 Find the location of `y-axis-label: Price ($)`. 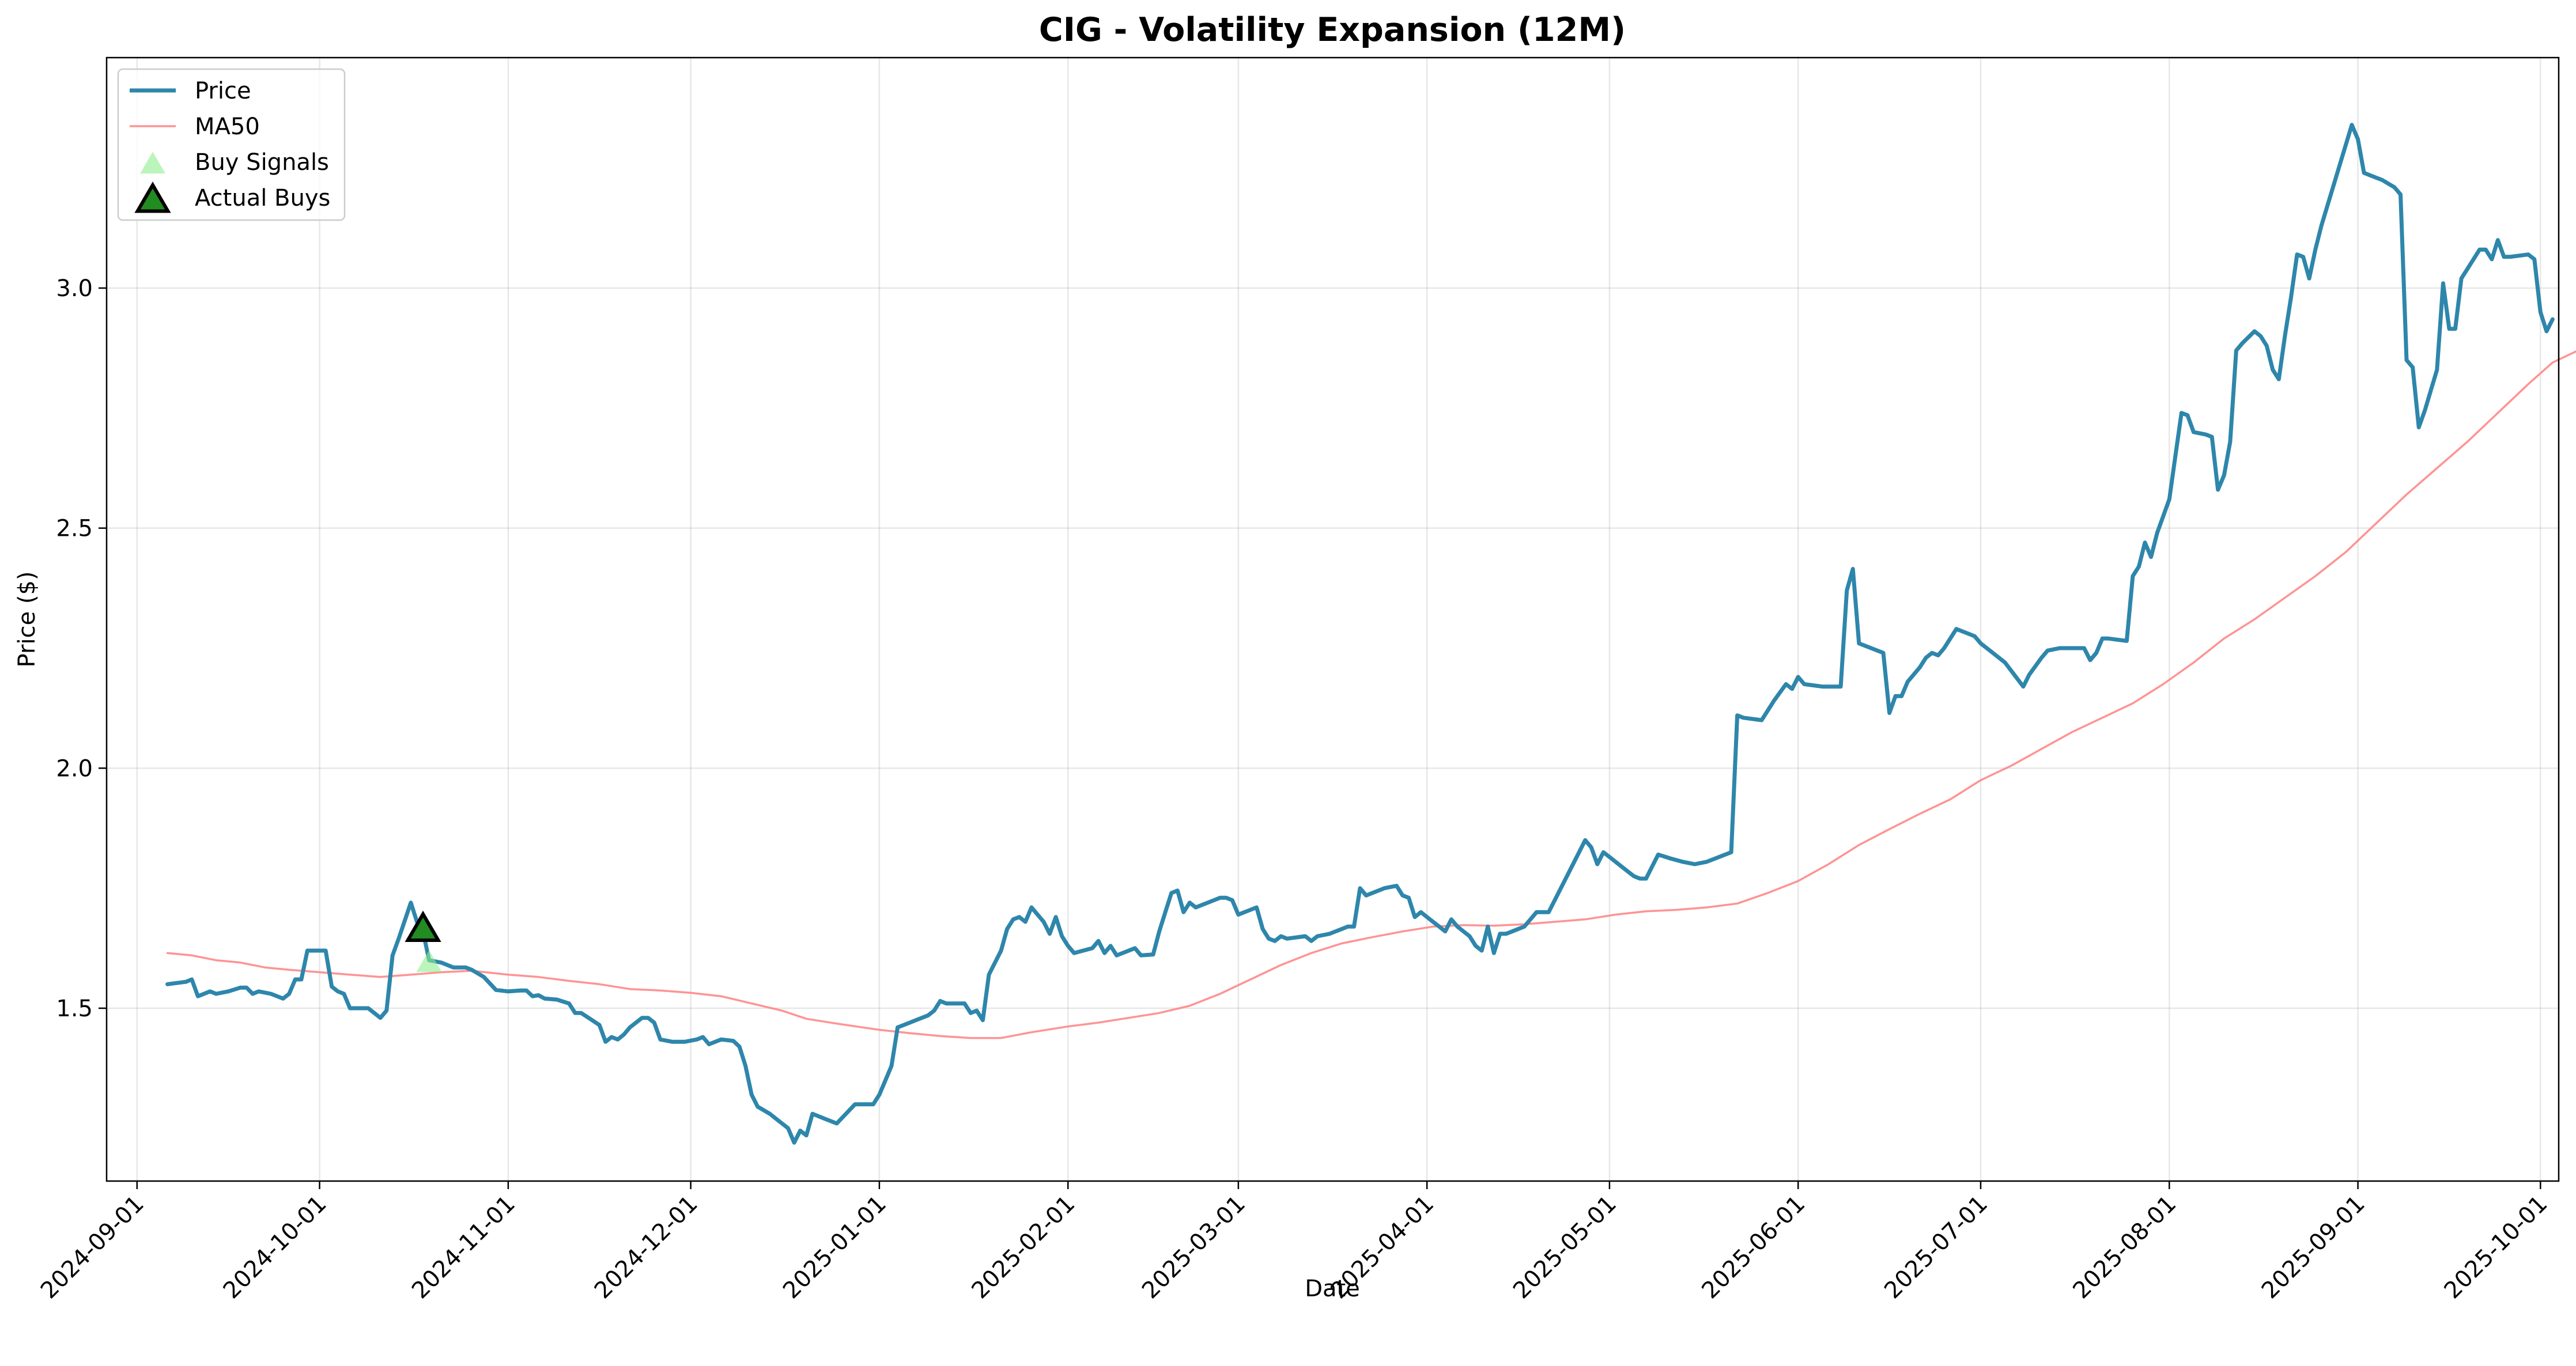

y-axis-label: Price ($) is located at coordinates (27, 620).